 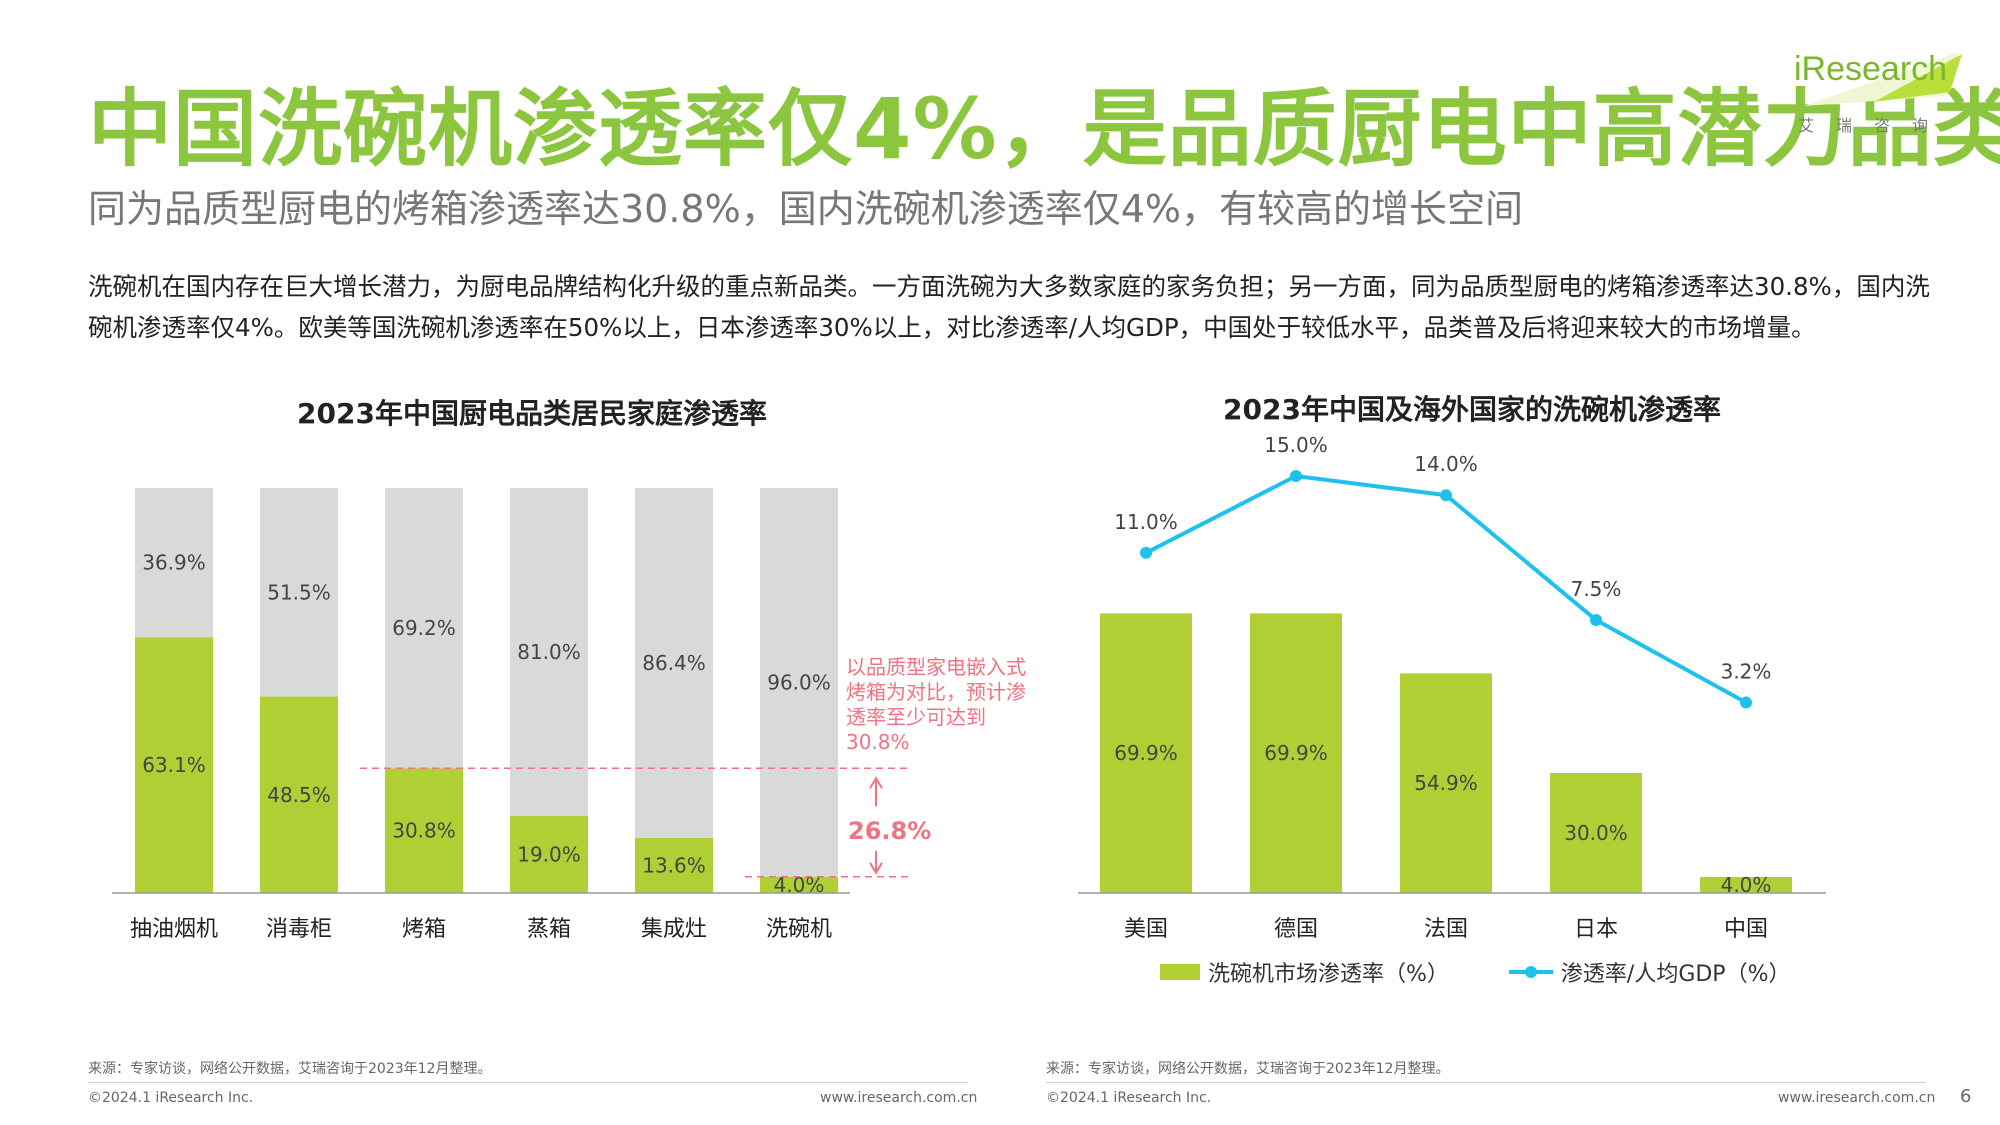 What do you see at coordinates (1180, 972) in the screenshot?
I see `legend-bar-swatch` at bounding box center [1180, 972].